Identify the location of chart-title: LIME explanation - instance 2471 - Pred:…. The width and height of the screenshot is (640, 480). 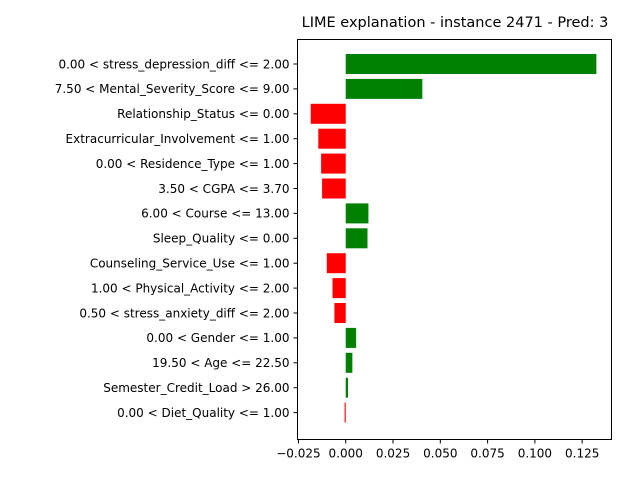
(455, 23).